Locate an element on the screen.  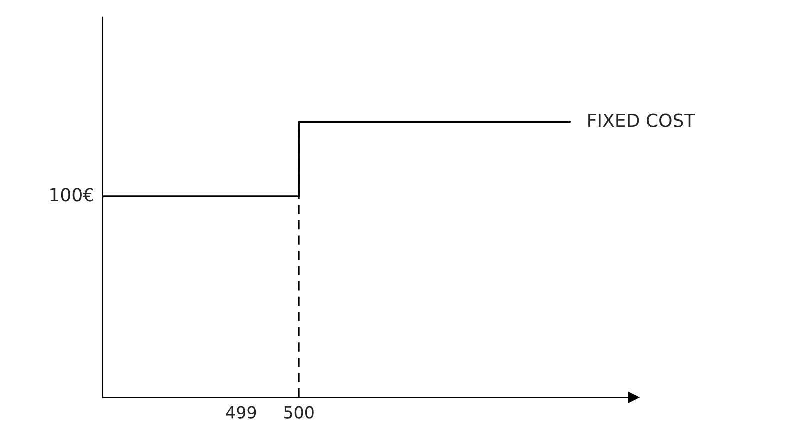
annotation: 100€ is located at coordinates (72, 195).